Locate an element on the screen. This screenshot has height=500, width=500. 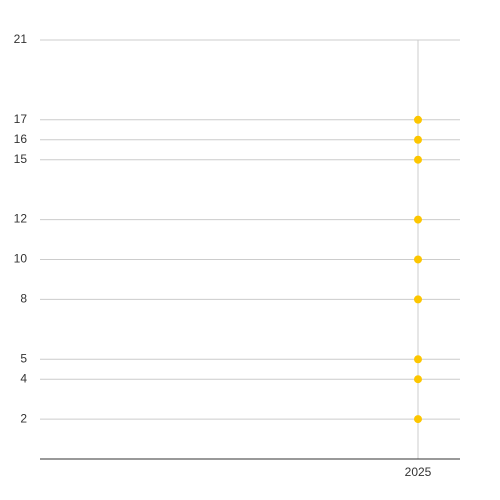
y-tick-label: 10 is located at coordinates (21, 259).